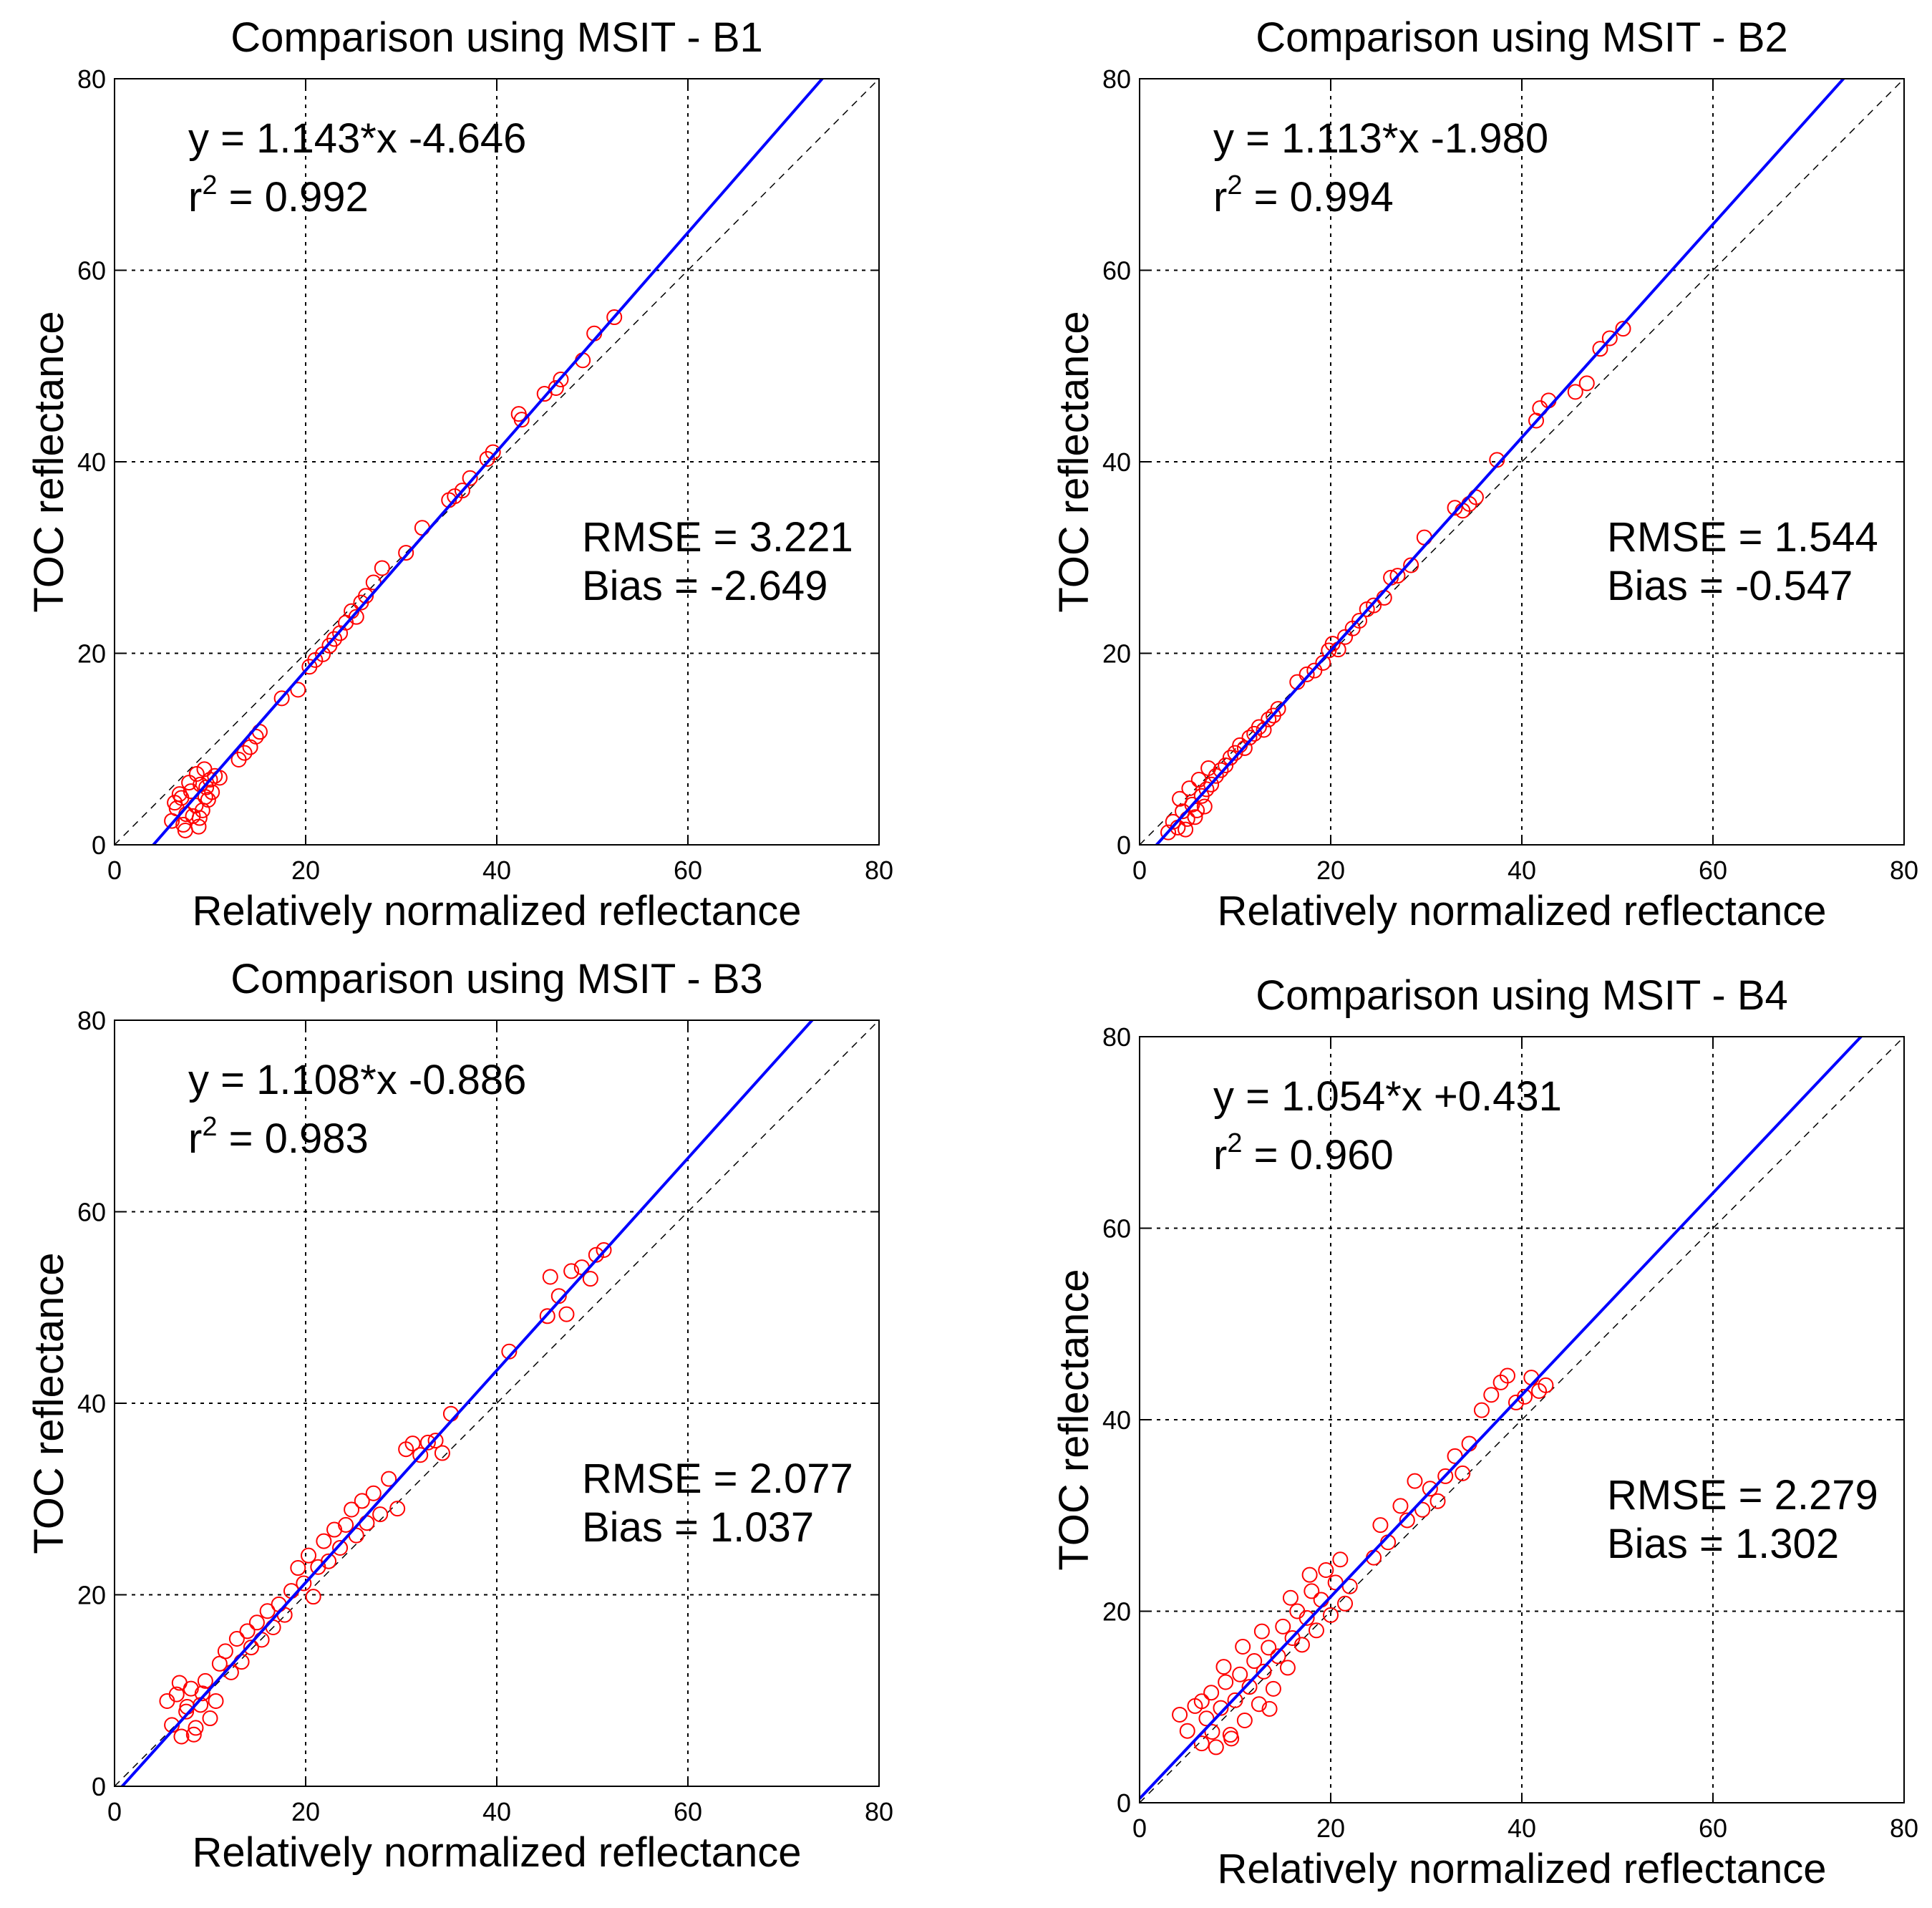 The image size is (1932, 1908). What do you see at coordinates (688, 870) in the screenshot?
I see `x-tick-label: 60` at bounding box center [688, 870].